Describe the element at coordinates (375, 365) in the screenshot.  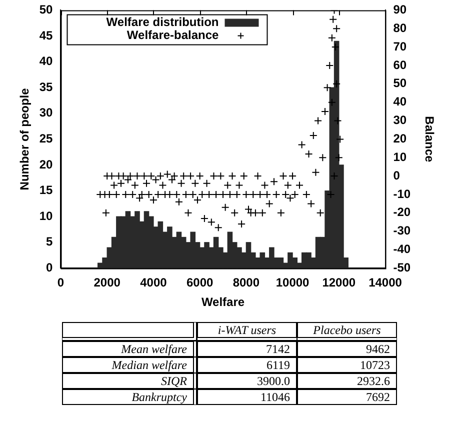
I see `text: 10723` at that location.